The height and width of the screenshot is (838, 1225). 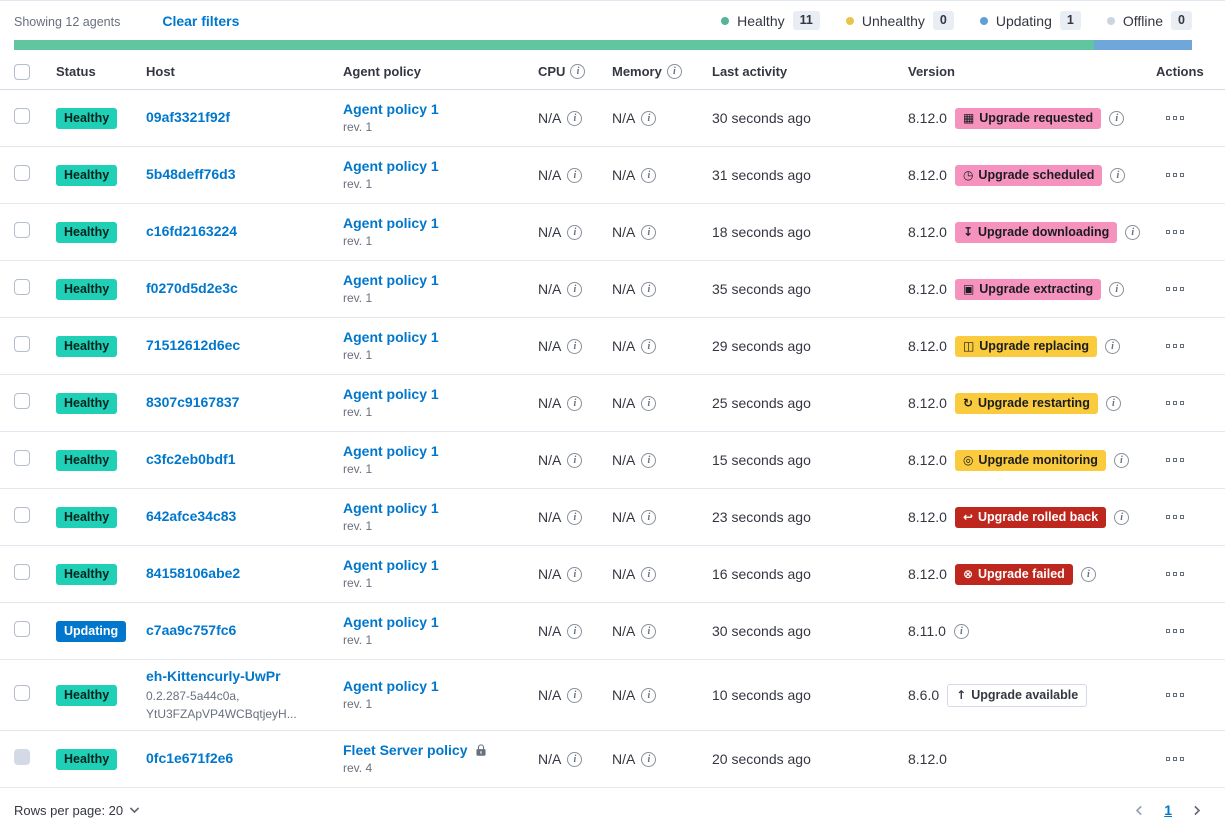 What do you see at coordinates (1140, 810) in the screenshot?
I see `previous-page-icon` at bounding box center [1140, 810].